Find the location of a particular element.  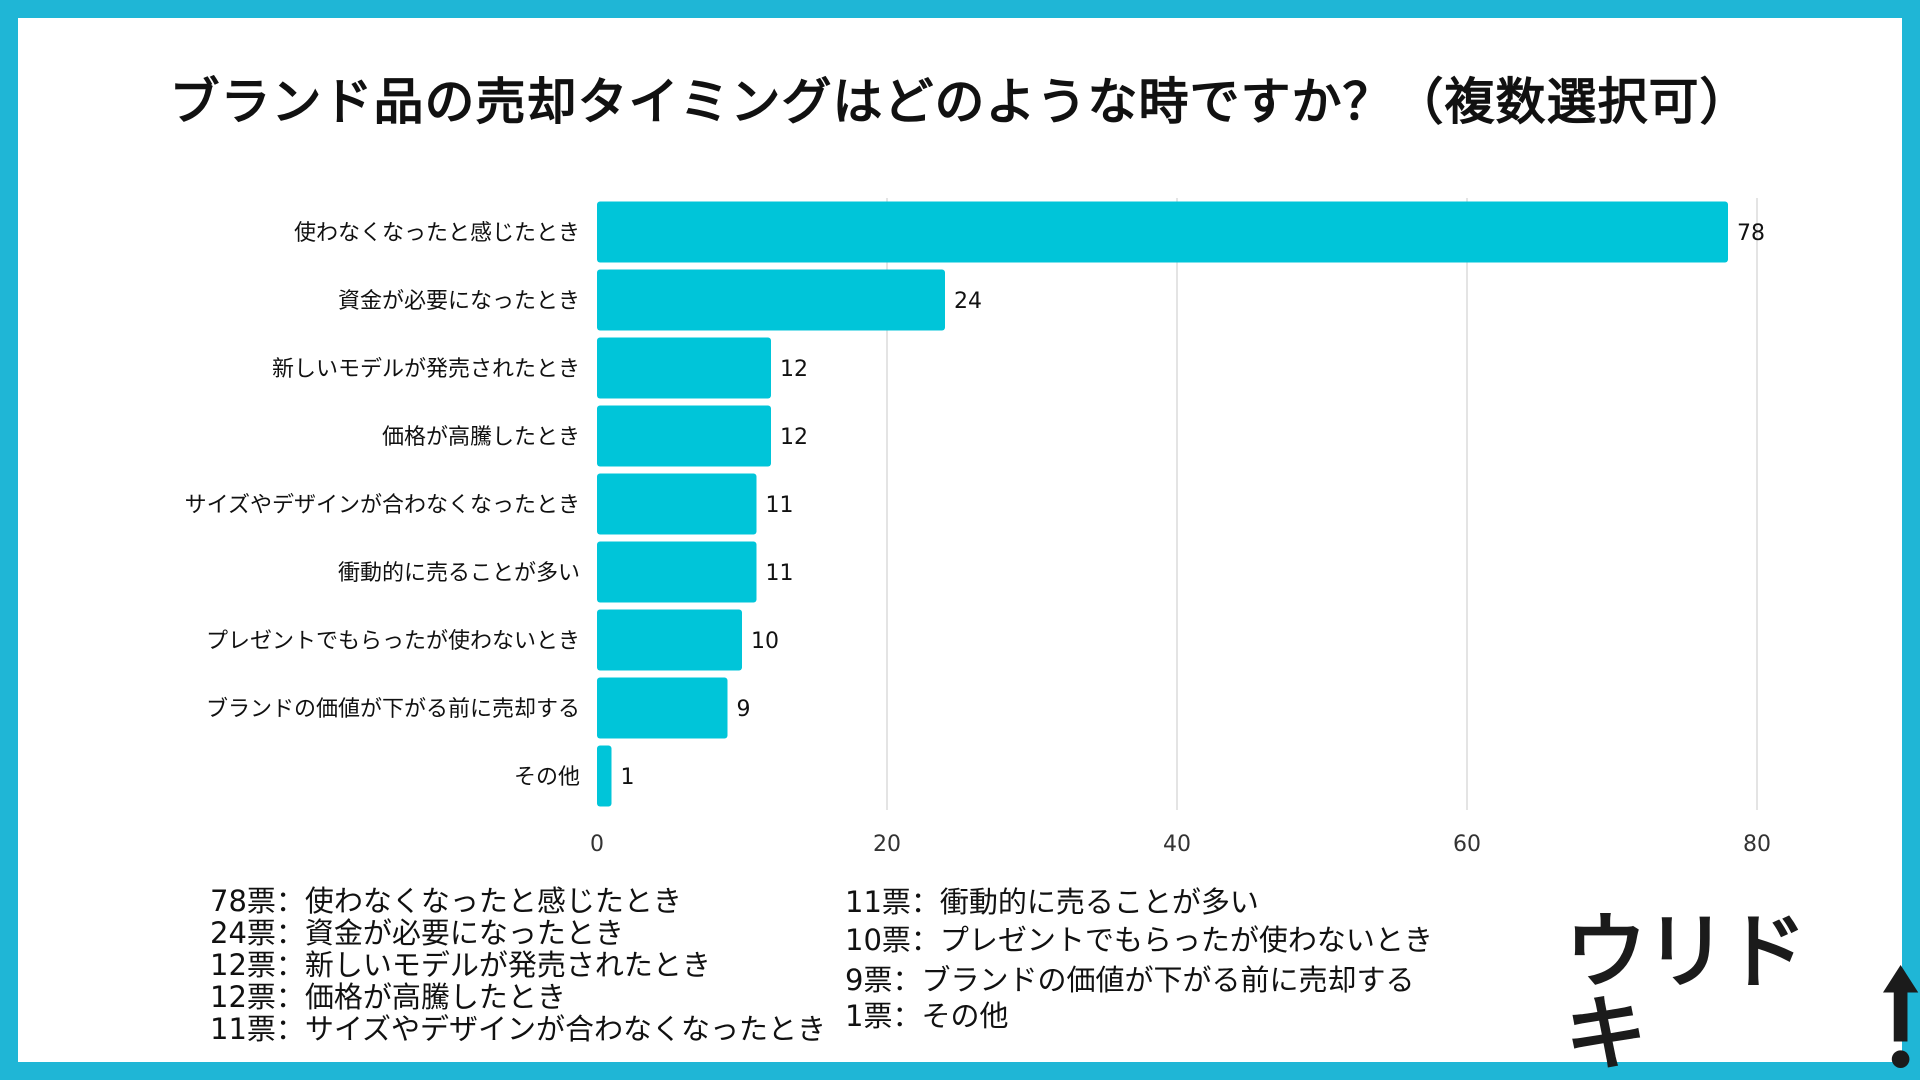

category-label: 使わなくなったと感じたとき is located at coordinates (437, 233).